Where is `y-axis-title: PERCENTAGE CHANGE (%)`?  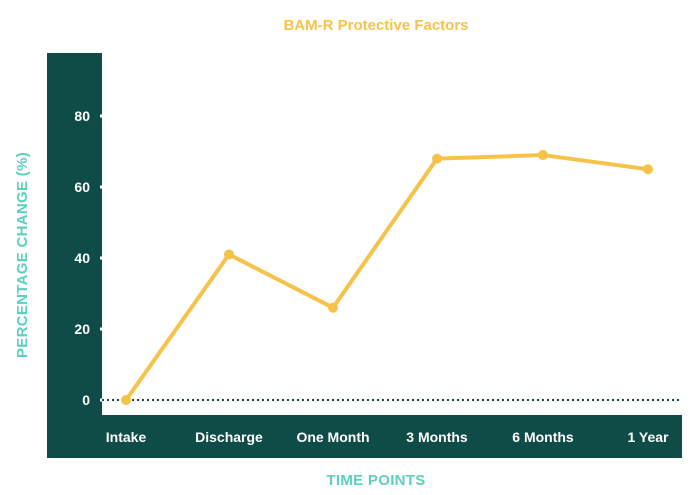
y-axis-title: PERCENTAGE CHANGE (%) is located at coordinates (22, 255).